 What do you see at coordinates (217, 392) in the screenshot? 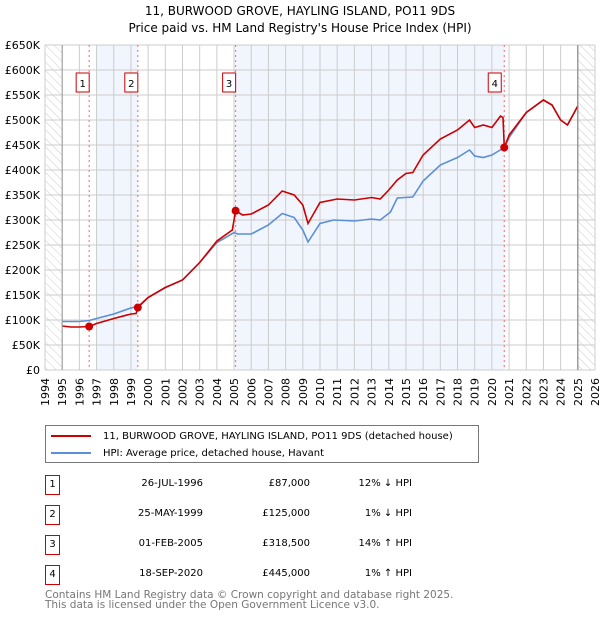
I see `x-tick-label: 2004` at bounding box center [217, 392].